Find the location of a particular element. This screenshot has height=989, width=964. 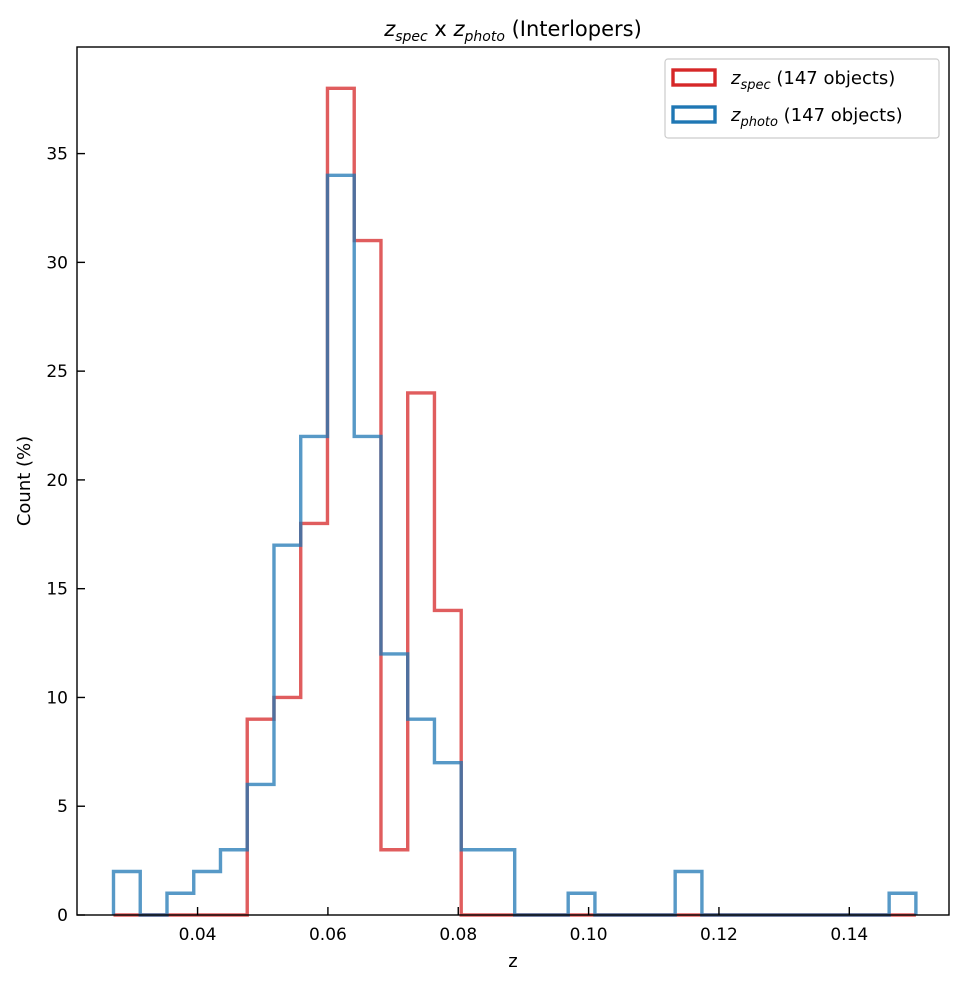

chart-title: zspec x zphoto (Interlopers) is located at coordinates (512, 31).